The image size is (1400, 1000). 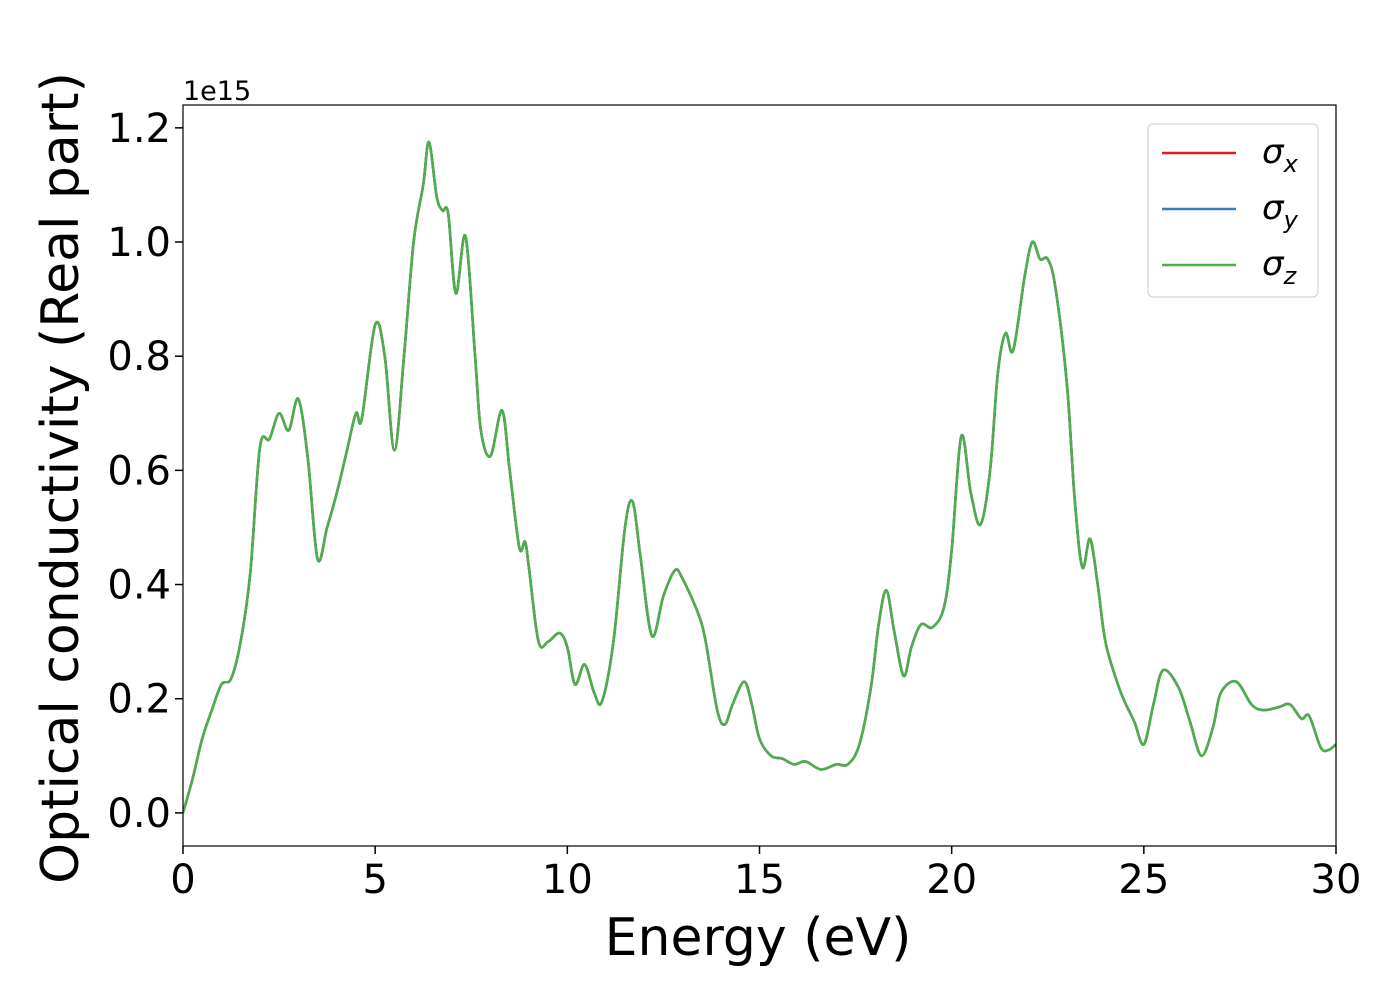 What do you see at coordinates (61, 478) in the screenshot?
I see `y-axis-label: Optical conductivity (Real part)` at bounding box center [61, 478].